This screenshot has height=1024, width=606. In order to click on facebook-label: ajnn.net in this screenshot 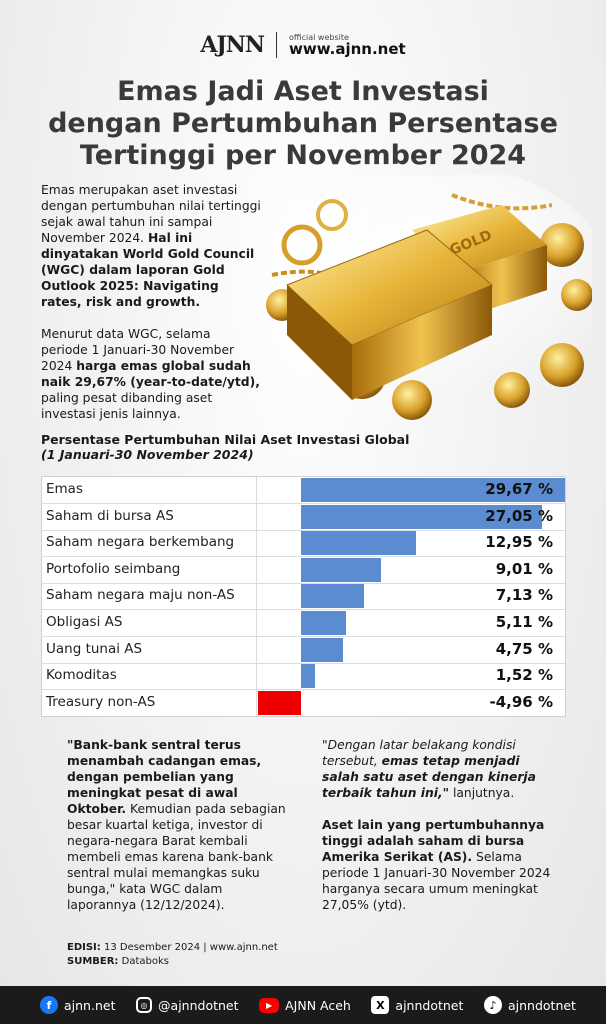, I will do `click(90, 1005)`.